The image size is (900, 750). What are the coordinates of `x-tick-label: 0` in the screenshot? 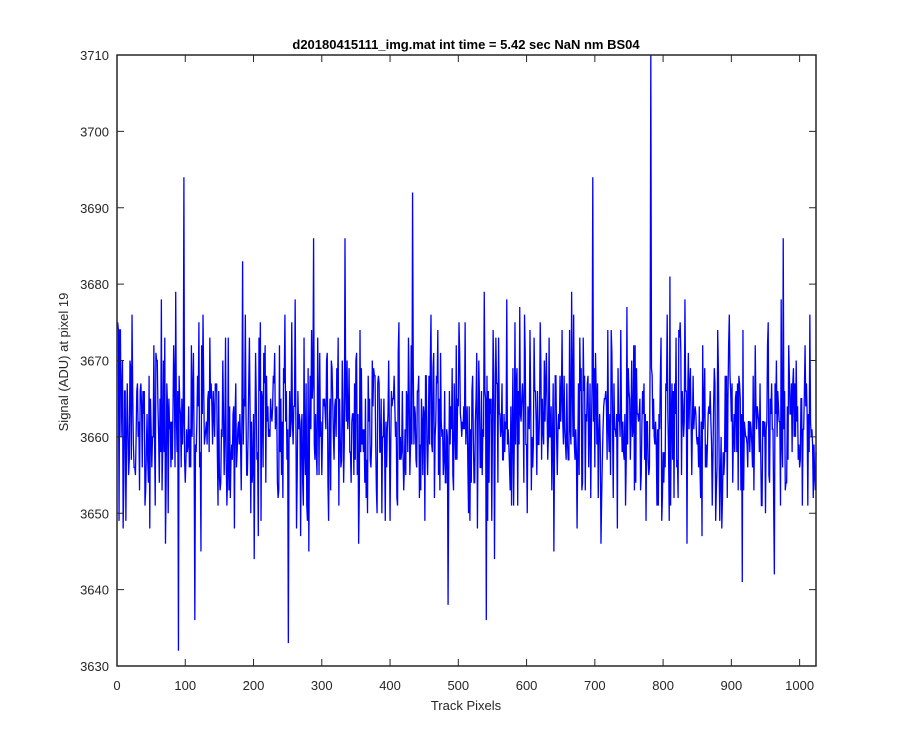 It's located at (116, 685).